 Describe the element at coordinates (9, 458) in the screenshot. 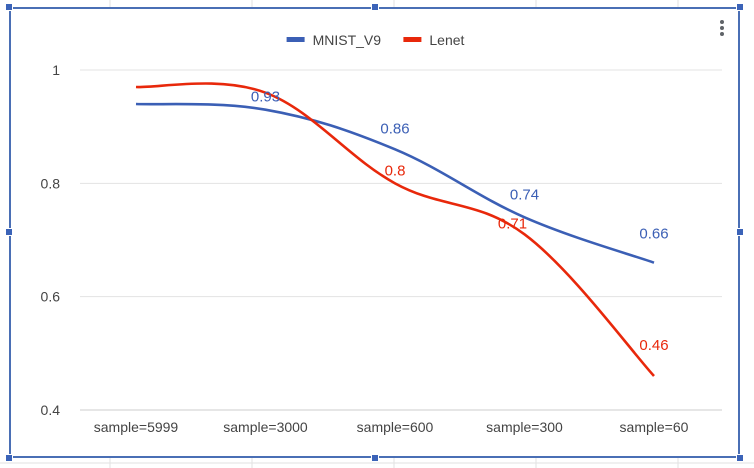

I see `resize-handle-bottom-left` at that location.